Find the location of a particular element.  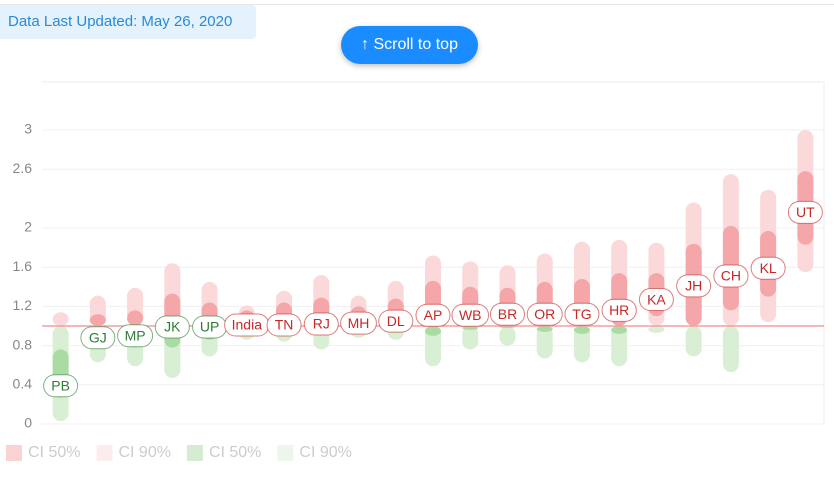

category-label: CH is located at coordinates (731, 276).